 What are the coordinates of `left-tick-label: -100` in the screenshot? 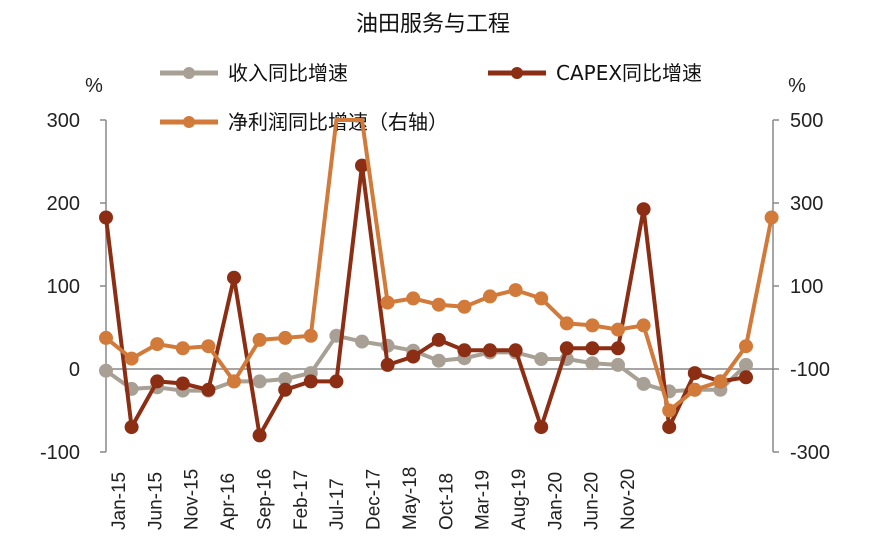 It's located at (60, 453).